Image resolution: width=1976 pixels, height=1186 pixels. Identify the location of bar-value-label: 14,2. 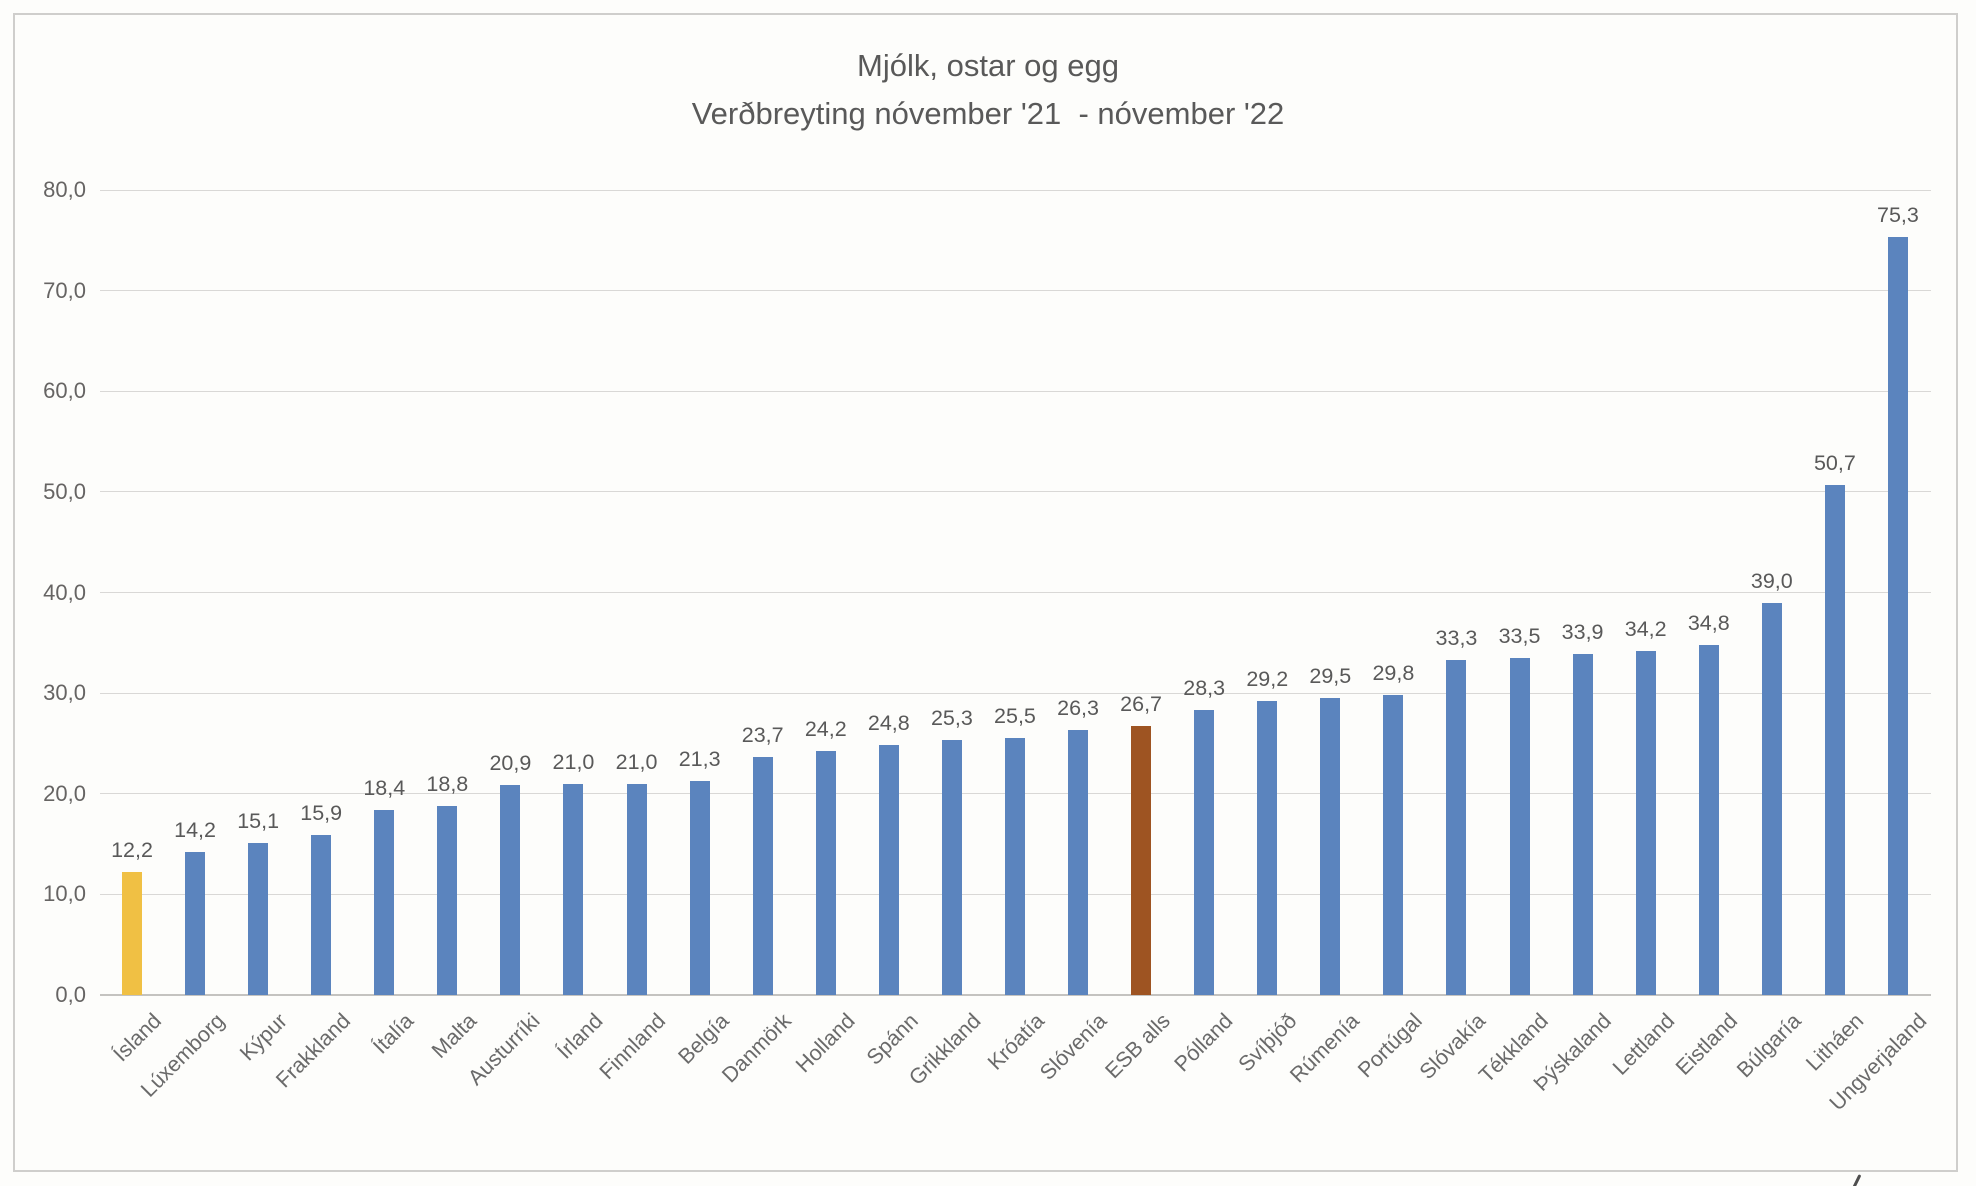
(195, 830).